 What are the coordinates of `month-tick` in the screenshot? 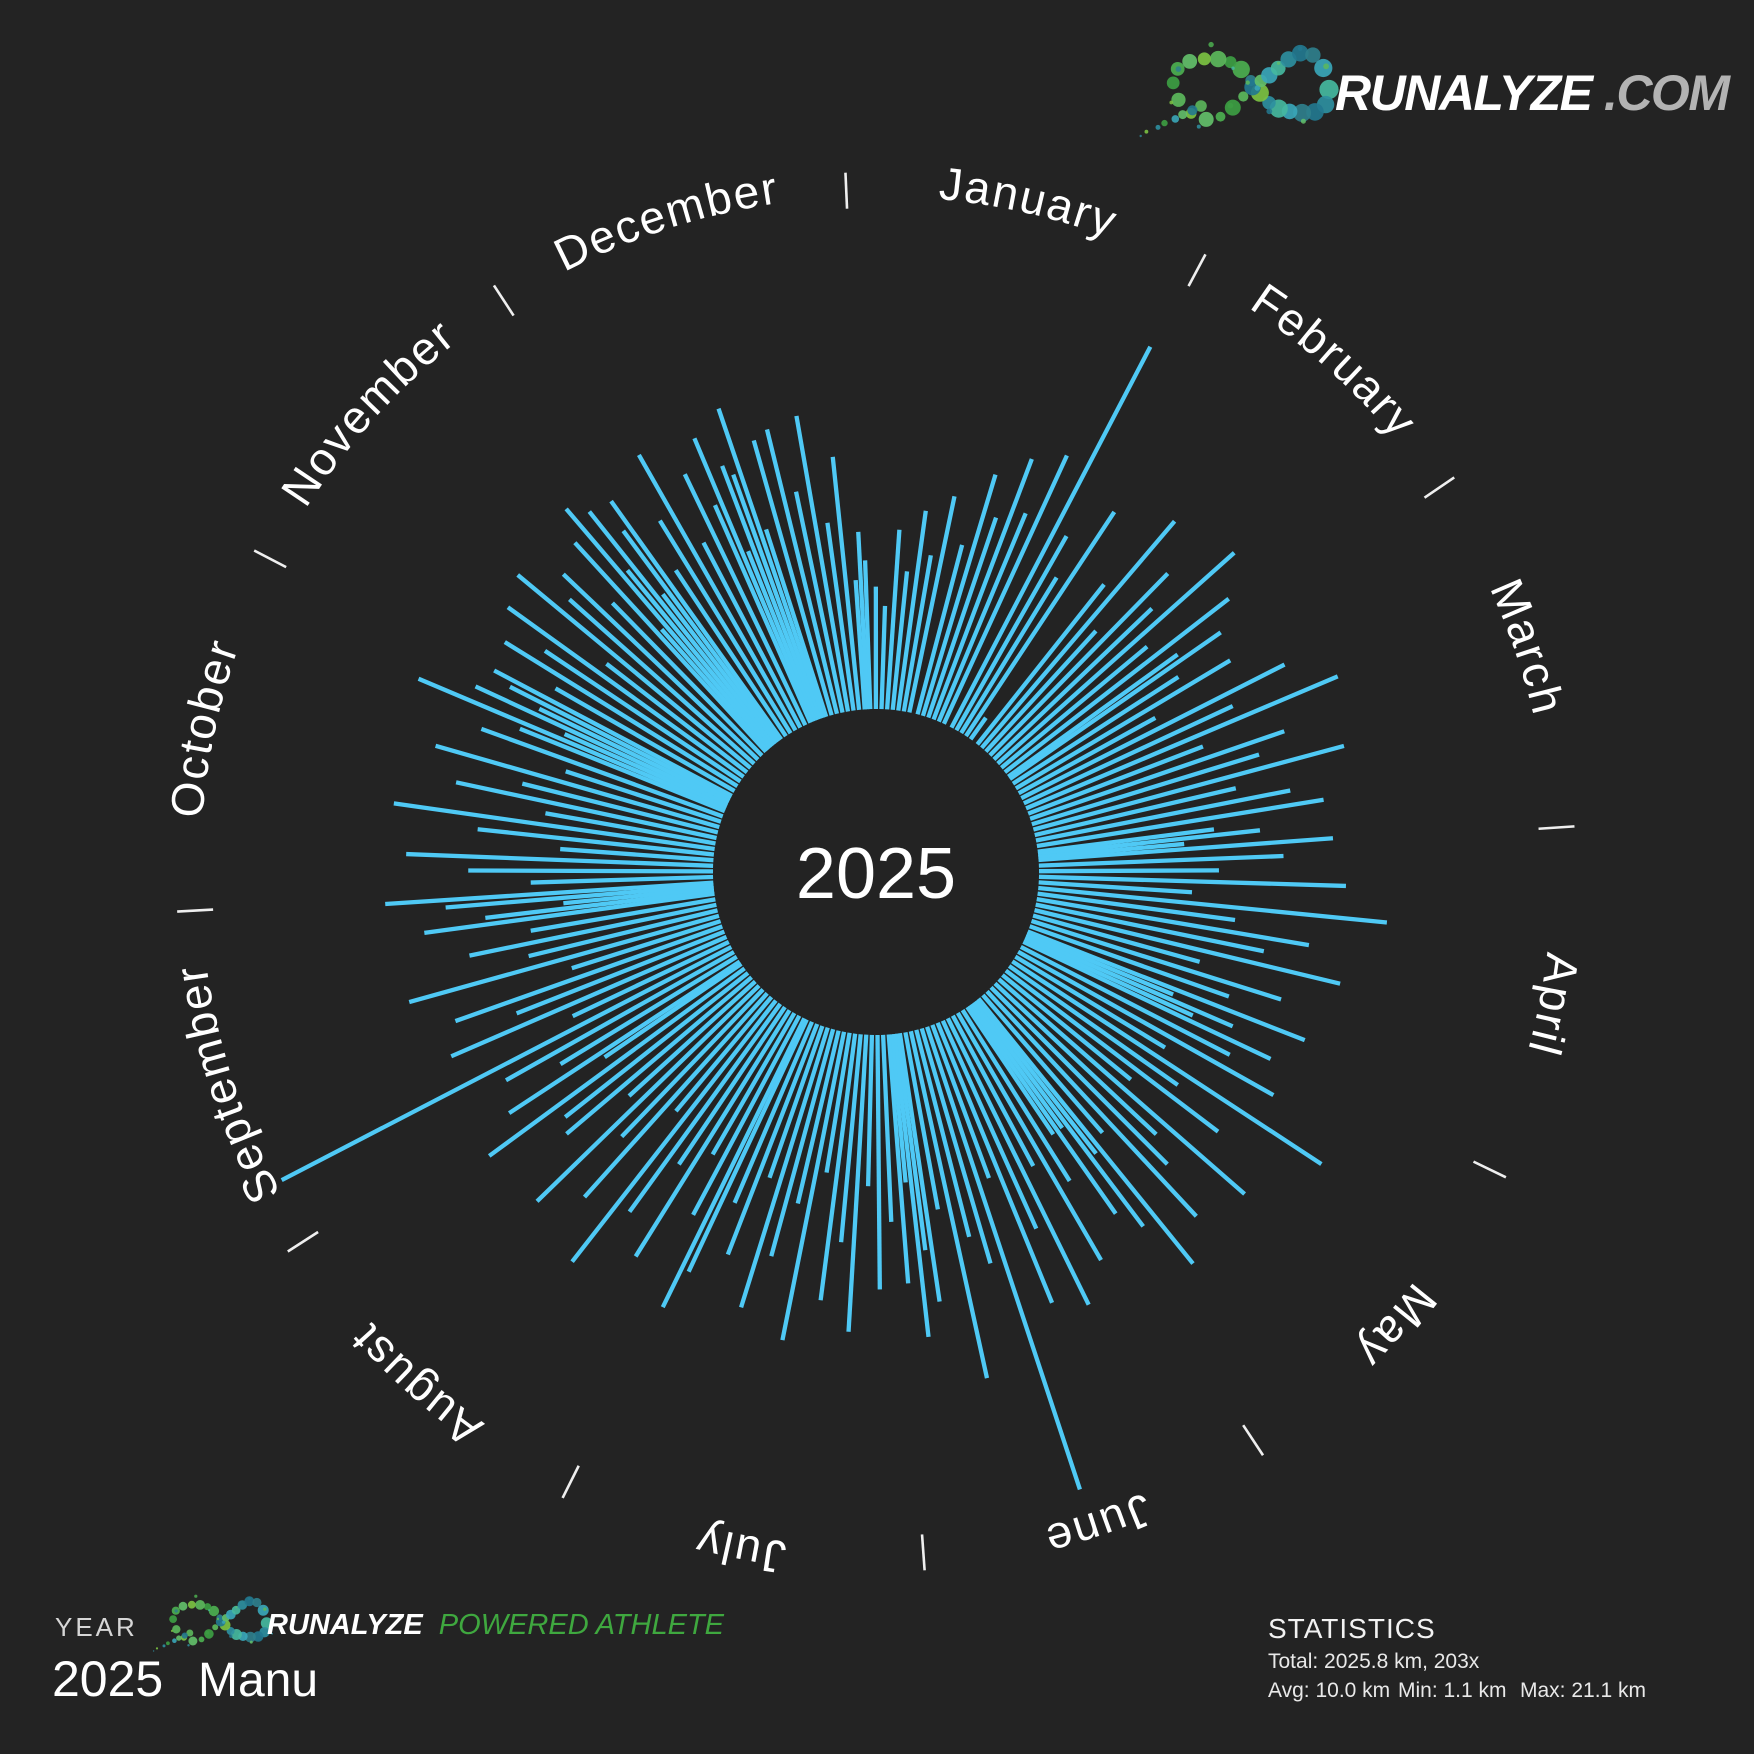 It's located at (195, 910).